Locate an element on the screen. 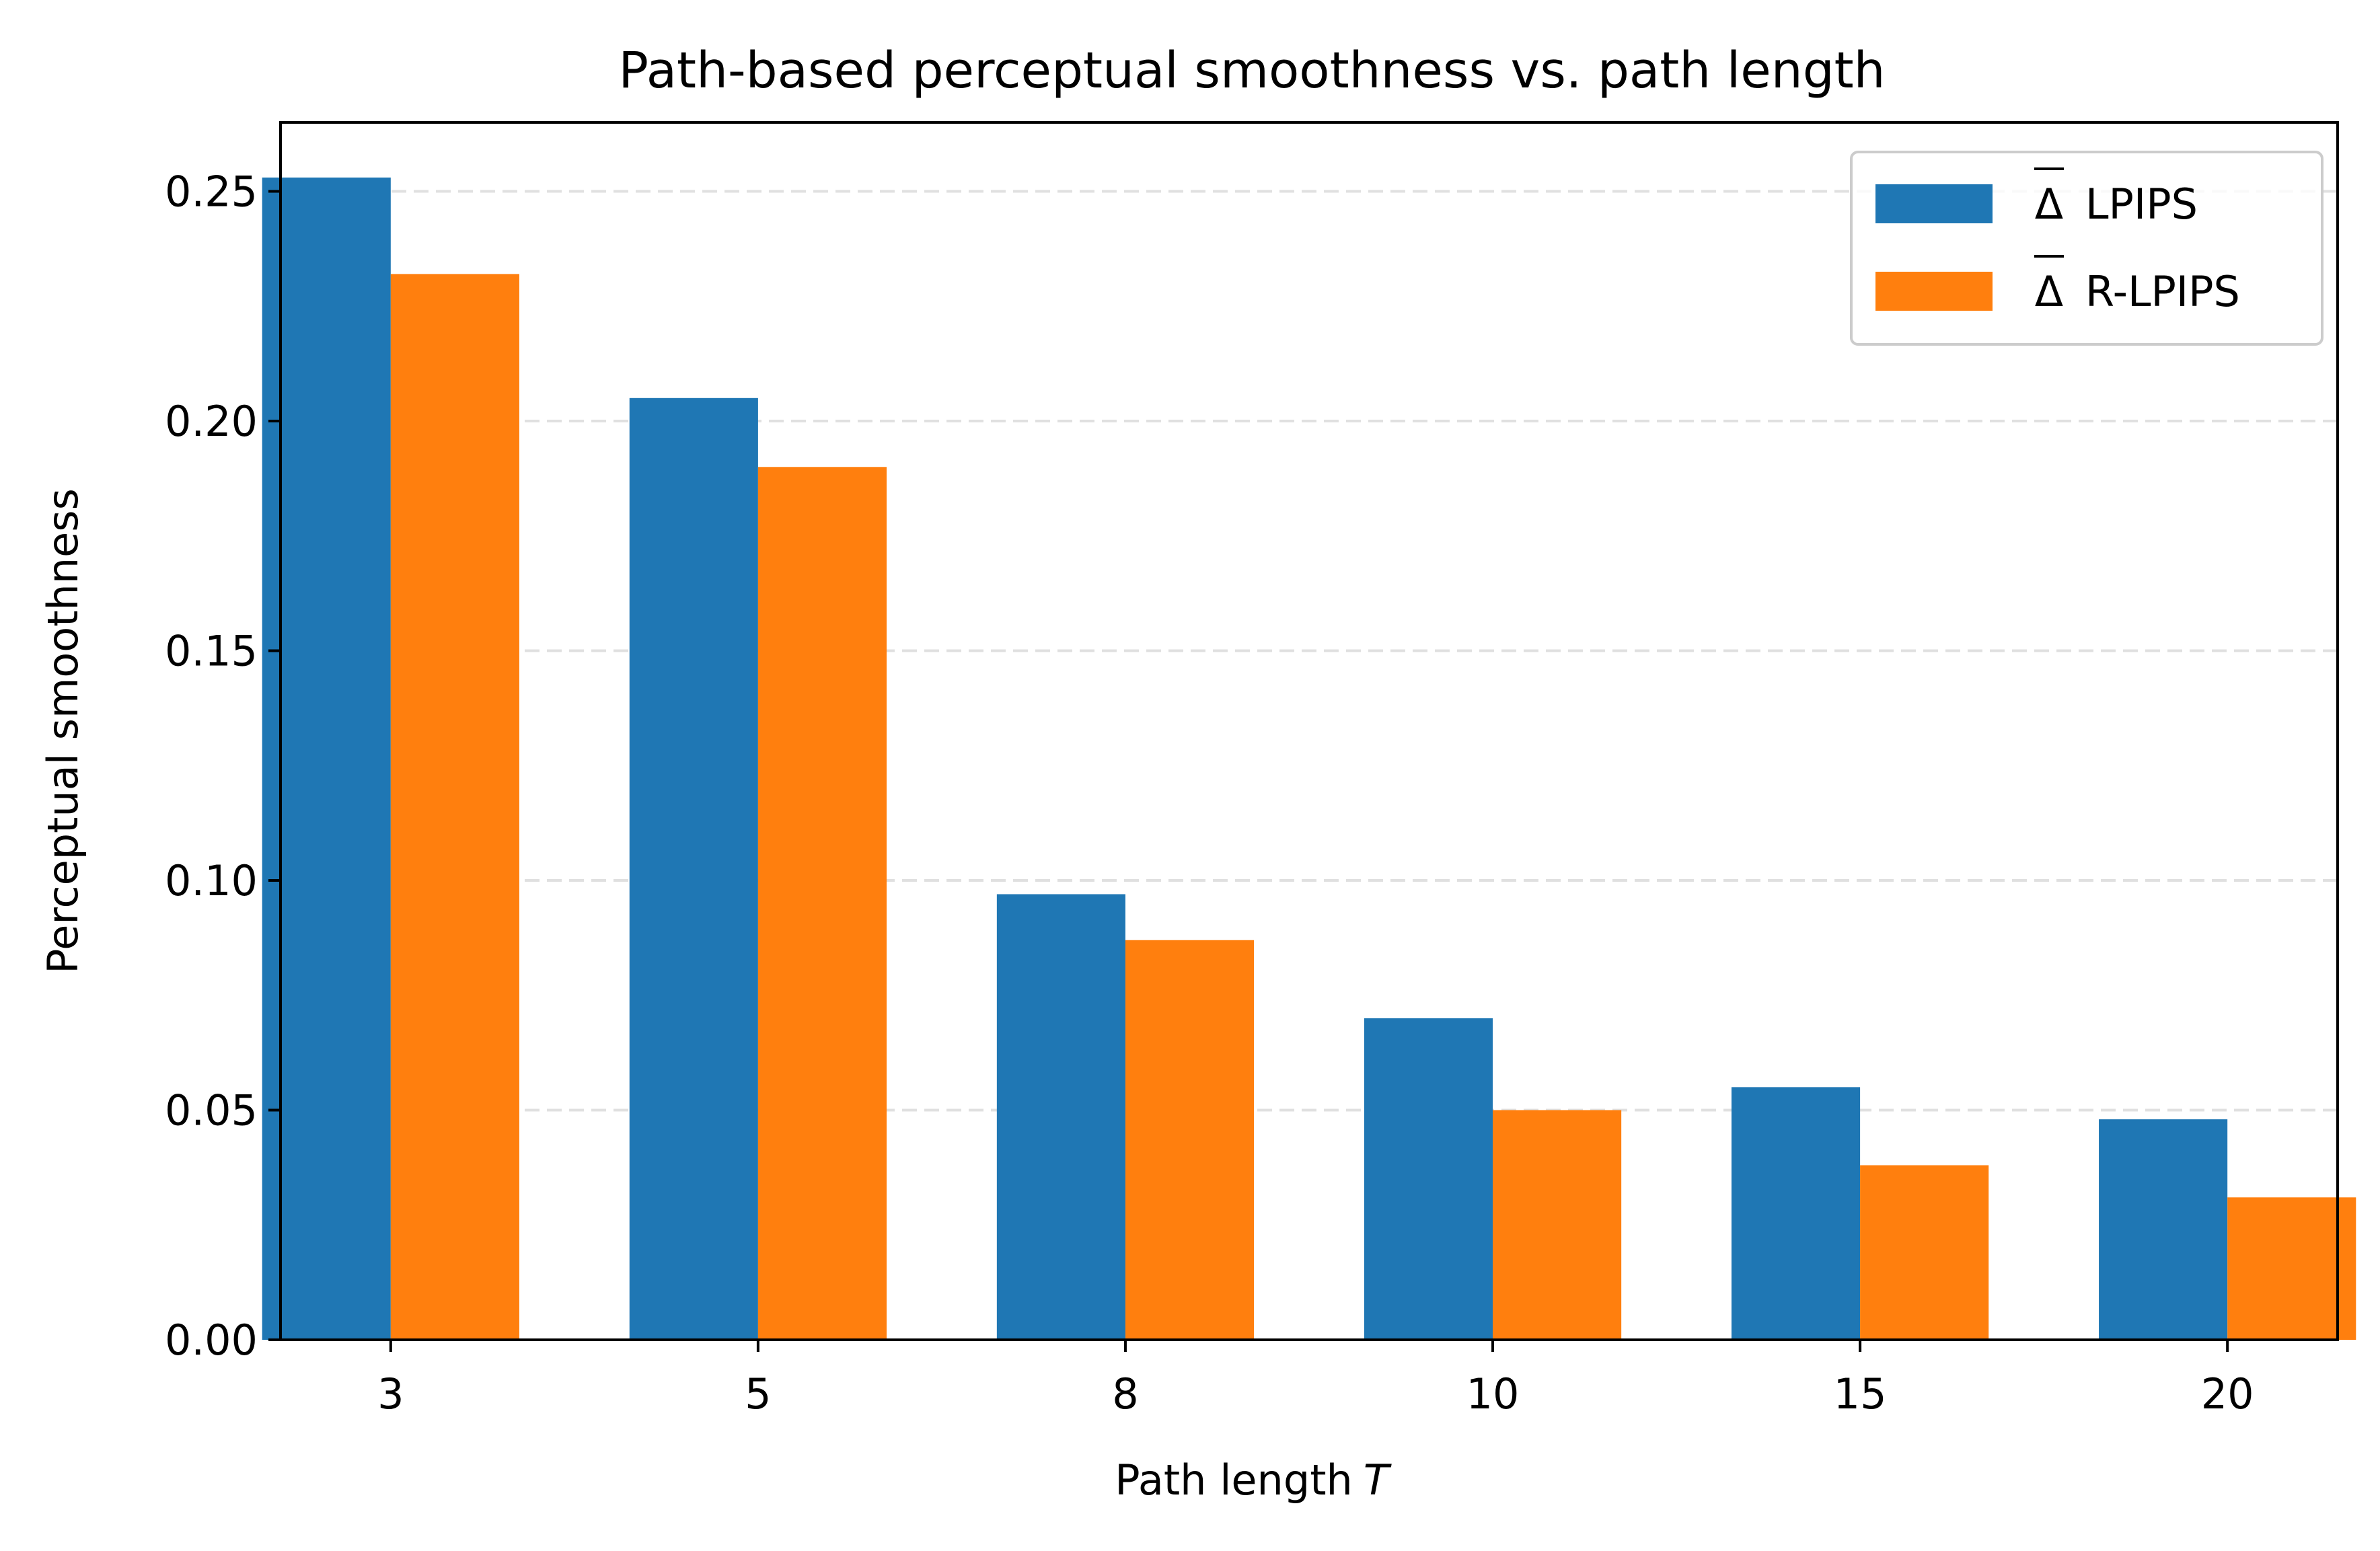 This screenshot has height=1551, width=2380. legend-label-r-lpips: R-LPIPS is located at coordinates (2162, 291).